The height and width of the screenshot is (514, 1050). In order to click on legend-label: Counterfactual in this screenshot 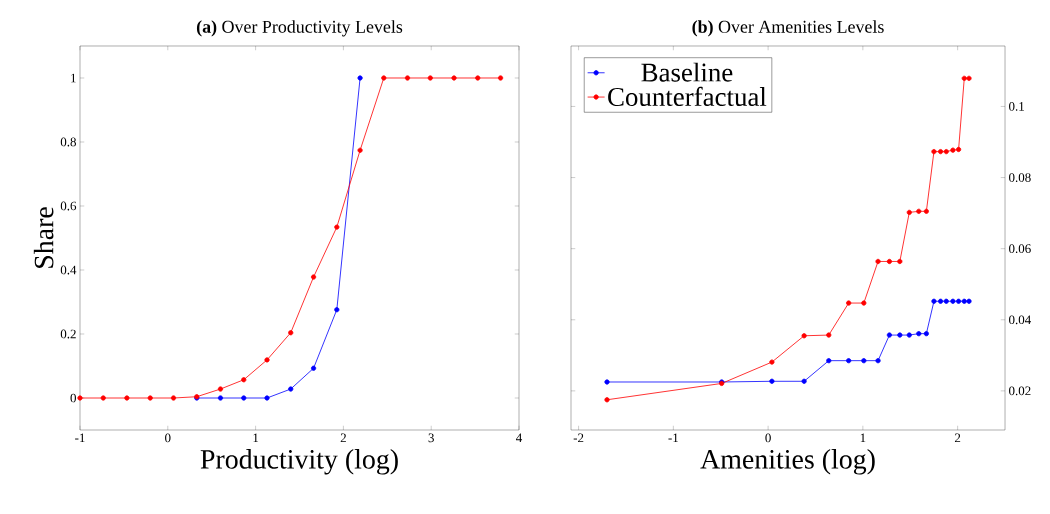, I will do `click(687, 96)`.